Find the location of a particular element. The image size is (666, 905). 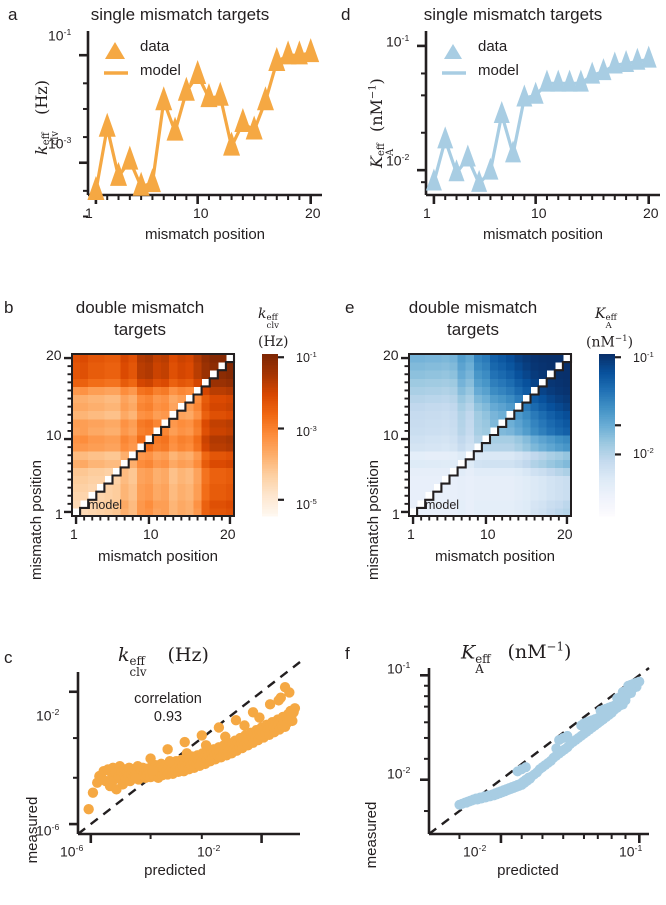

panel-f-title-sub: A is located at coordinates (479, 669).